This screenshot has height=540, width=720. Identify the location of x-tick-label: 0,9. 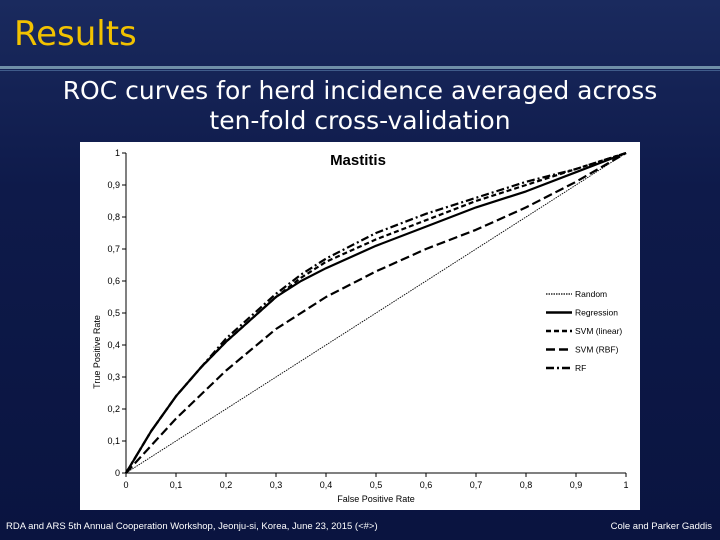
(576, 485).